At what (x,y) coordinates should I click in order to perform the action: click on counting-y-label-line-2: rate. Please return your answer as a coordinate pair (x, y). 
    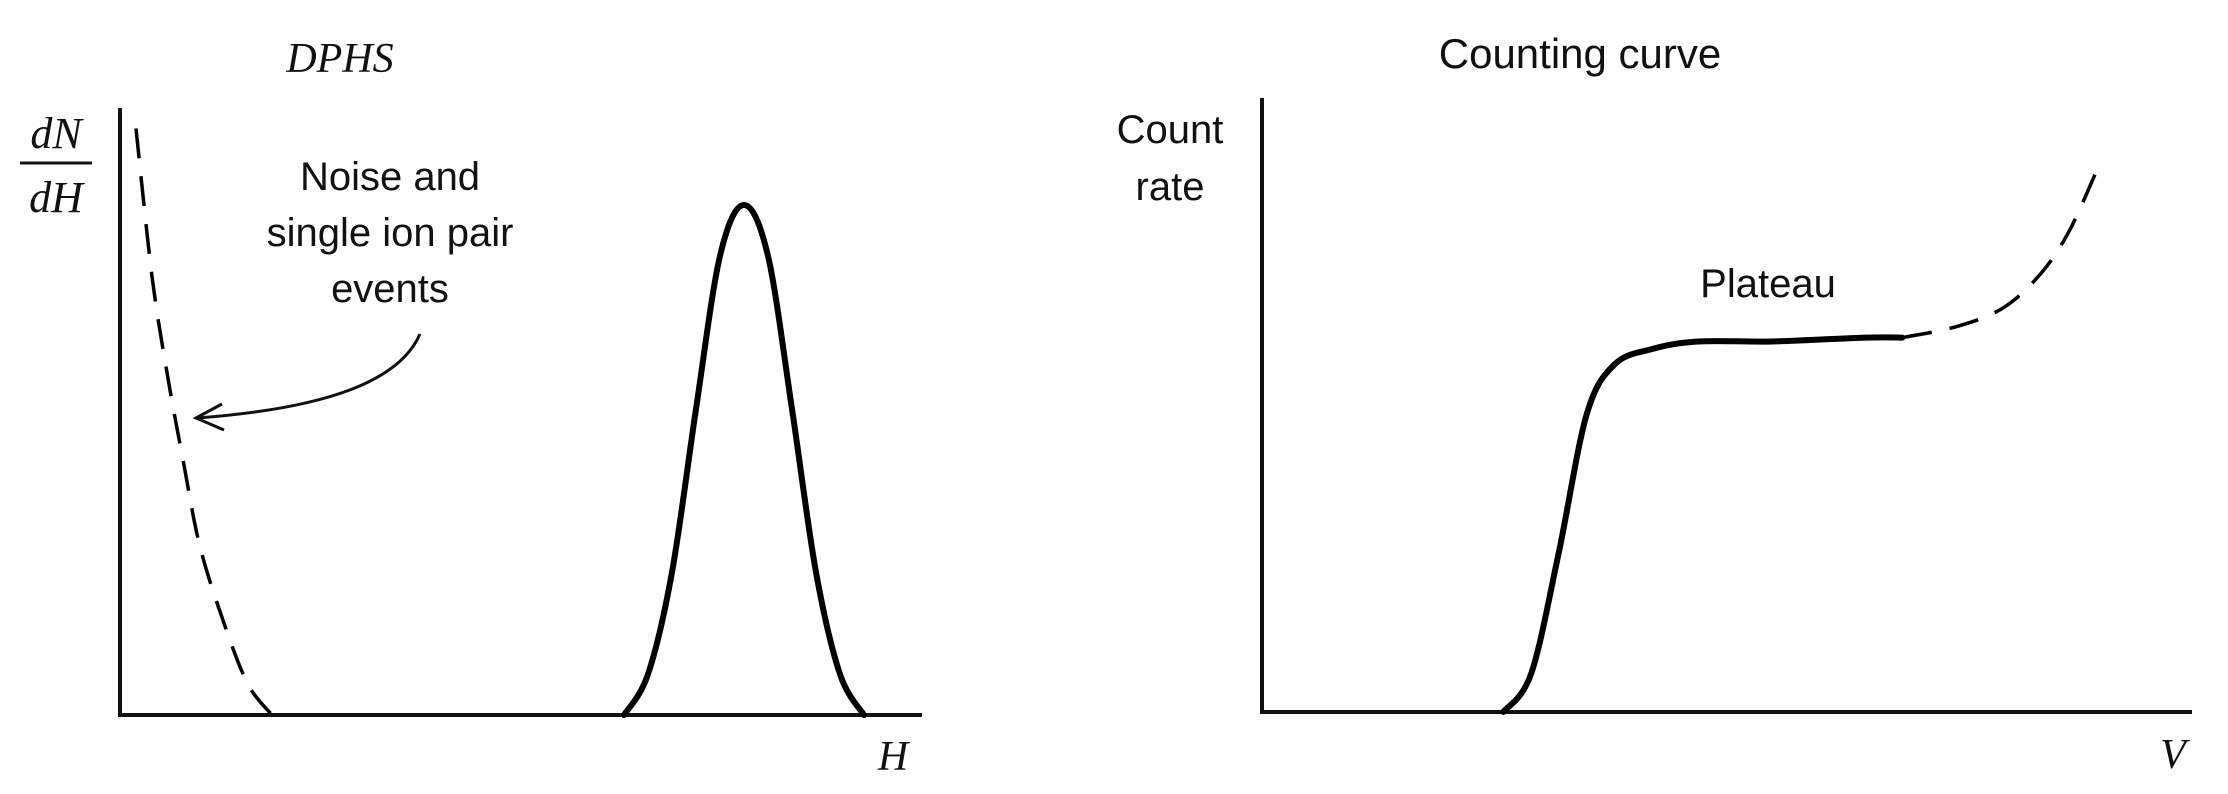
    Looking at the image, I should click on (1170, 187).